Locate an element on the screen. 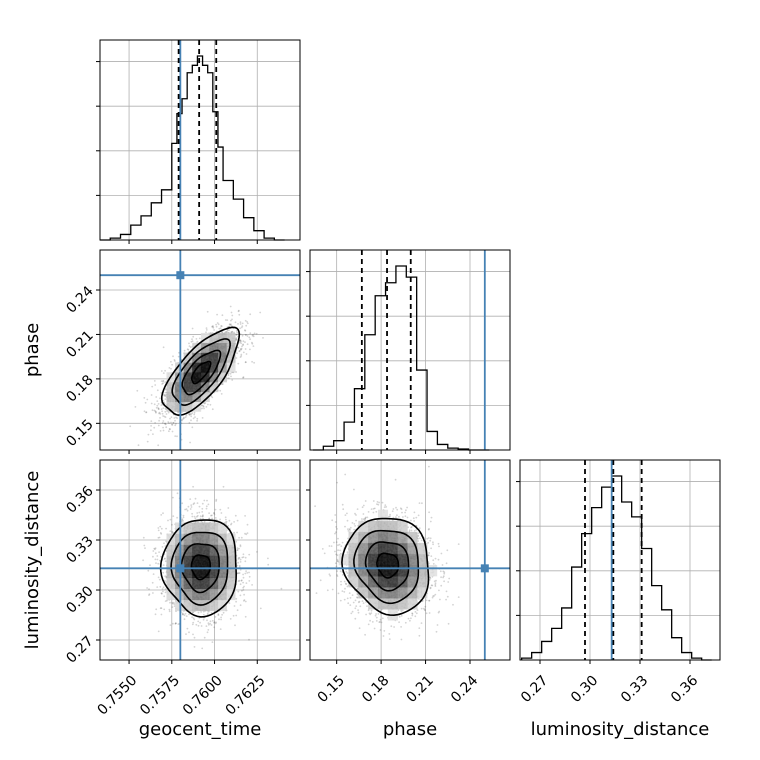 The height and width of the screenshot is (760, 760). hist-luminosity_distance is located at coordinates (618, 562).